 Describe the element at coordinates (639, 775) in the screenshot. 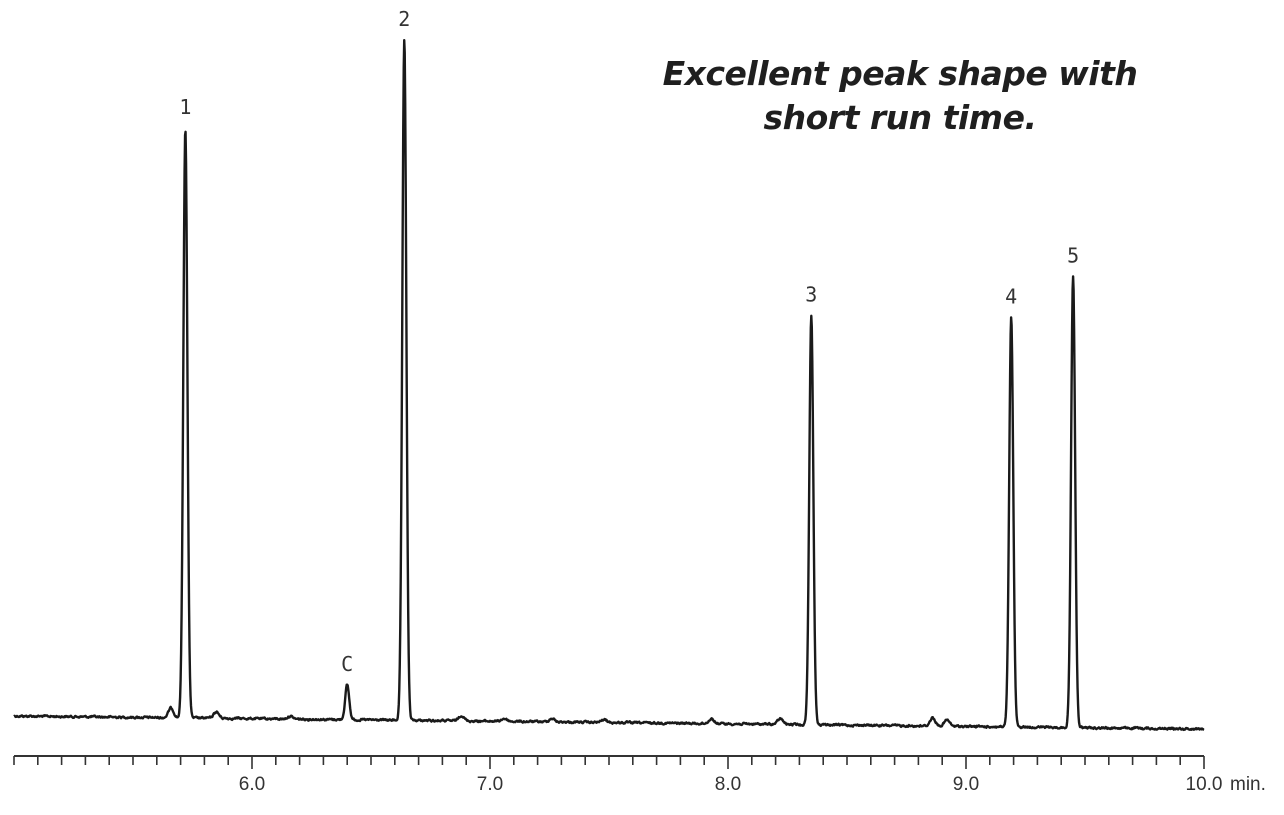

I see `x-axis: 6.0 7.0 8.0 9.0 10.0 min.` at that location.